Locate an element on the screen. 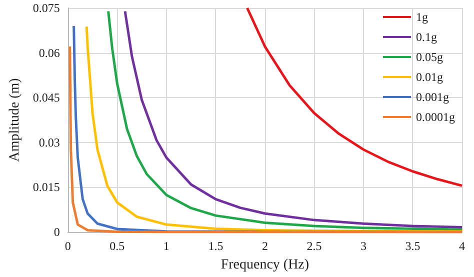  x-tick-label: 2 is located at coordinates (265, 246).